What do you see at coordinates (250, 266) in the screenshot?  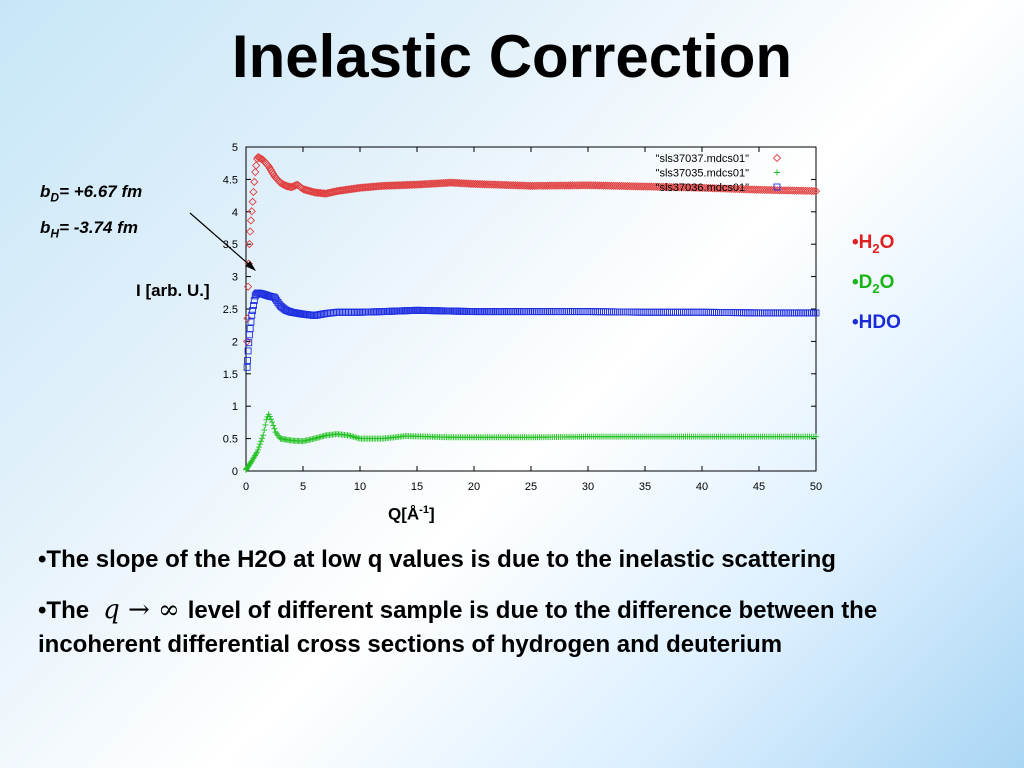 I see `annotation-arrowhead` at bounding box center [250, 266].